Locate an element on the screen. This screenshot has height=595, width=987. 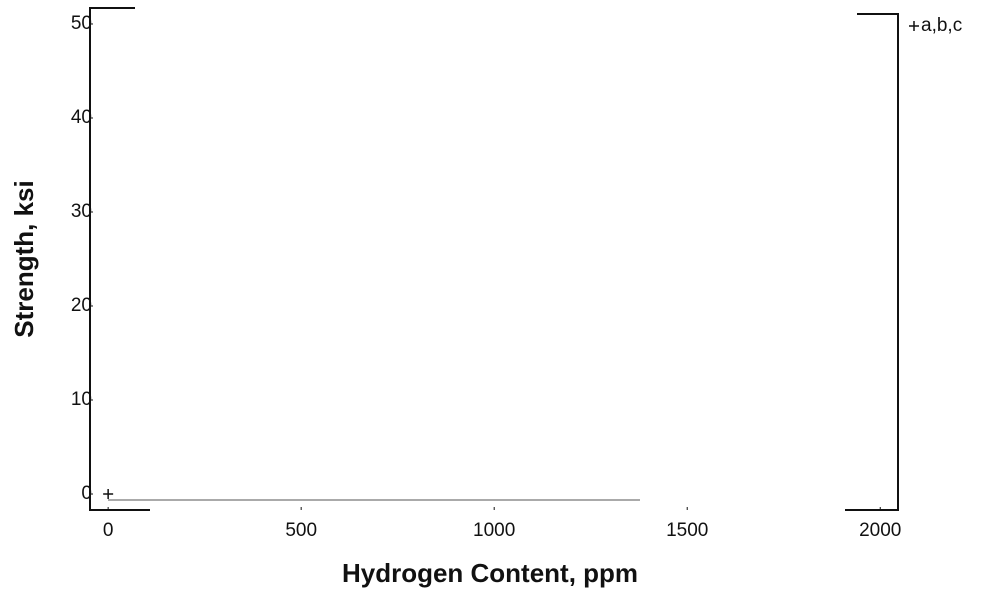
x-tick-label: 0 is located at coordinates (108, 530).